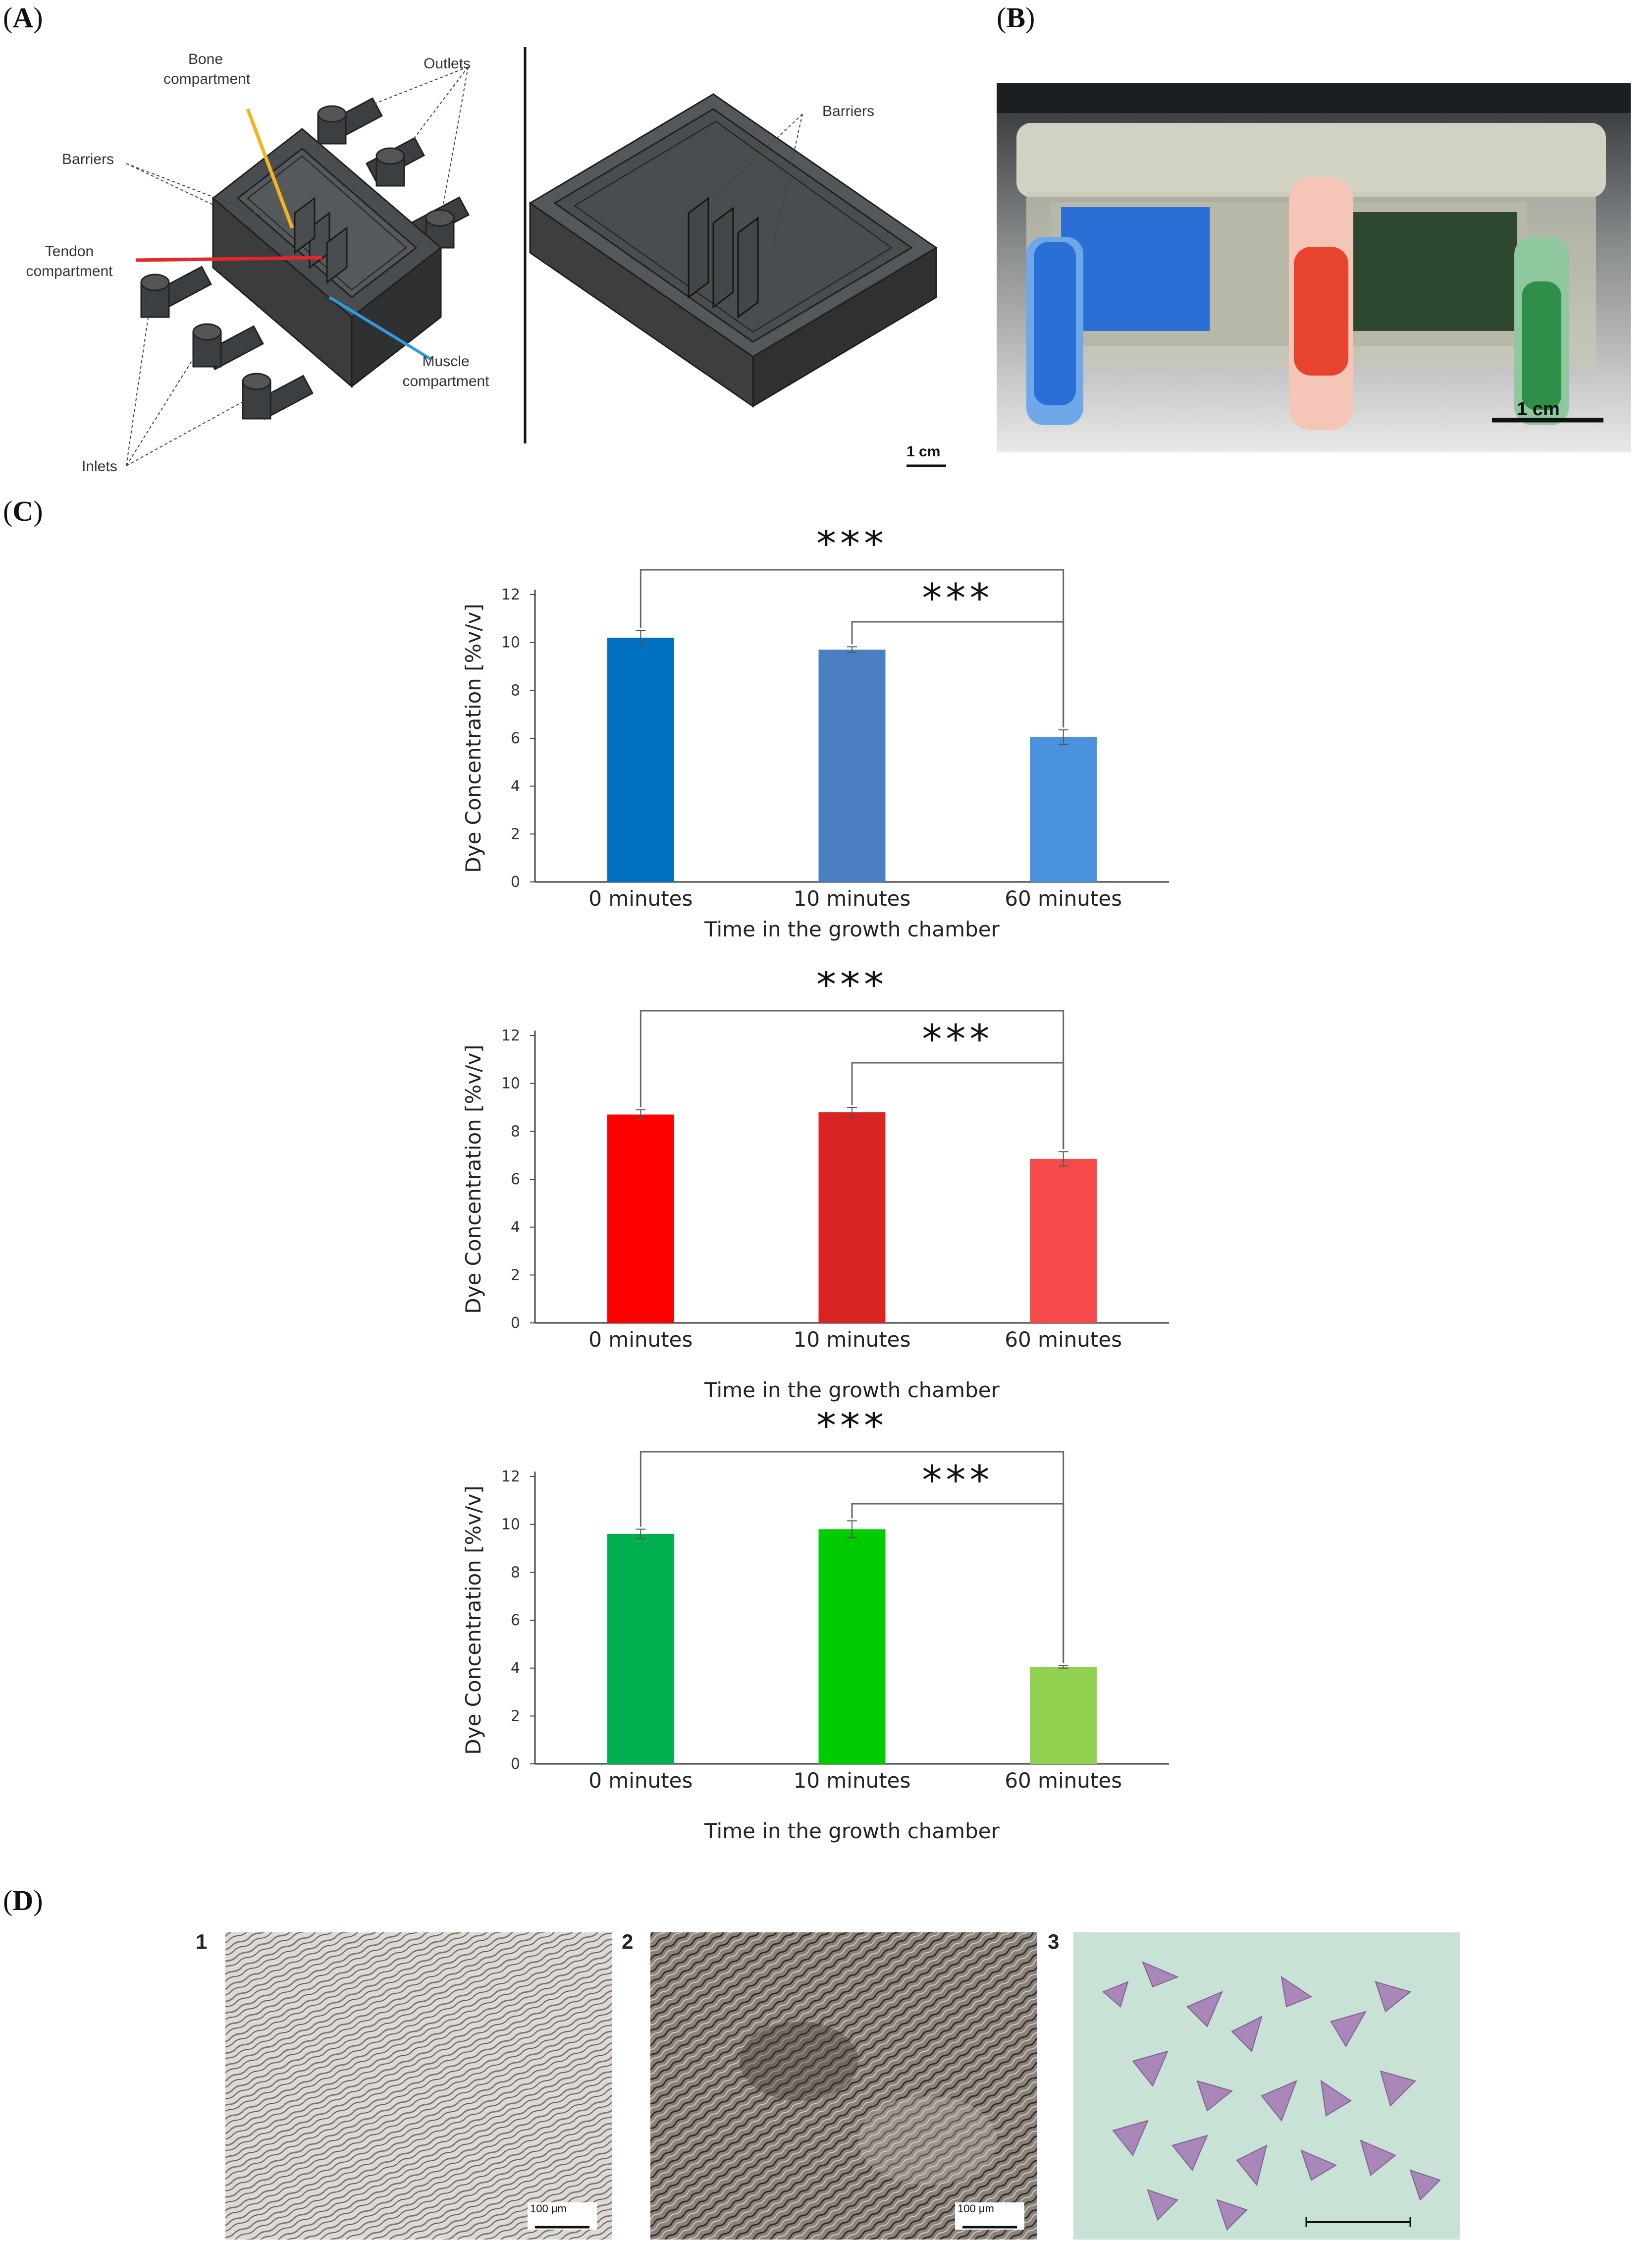  Describe the element at coordinates (202, 1941) in the screenshot. I see `panel-d-num-1: 1` at that location.